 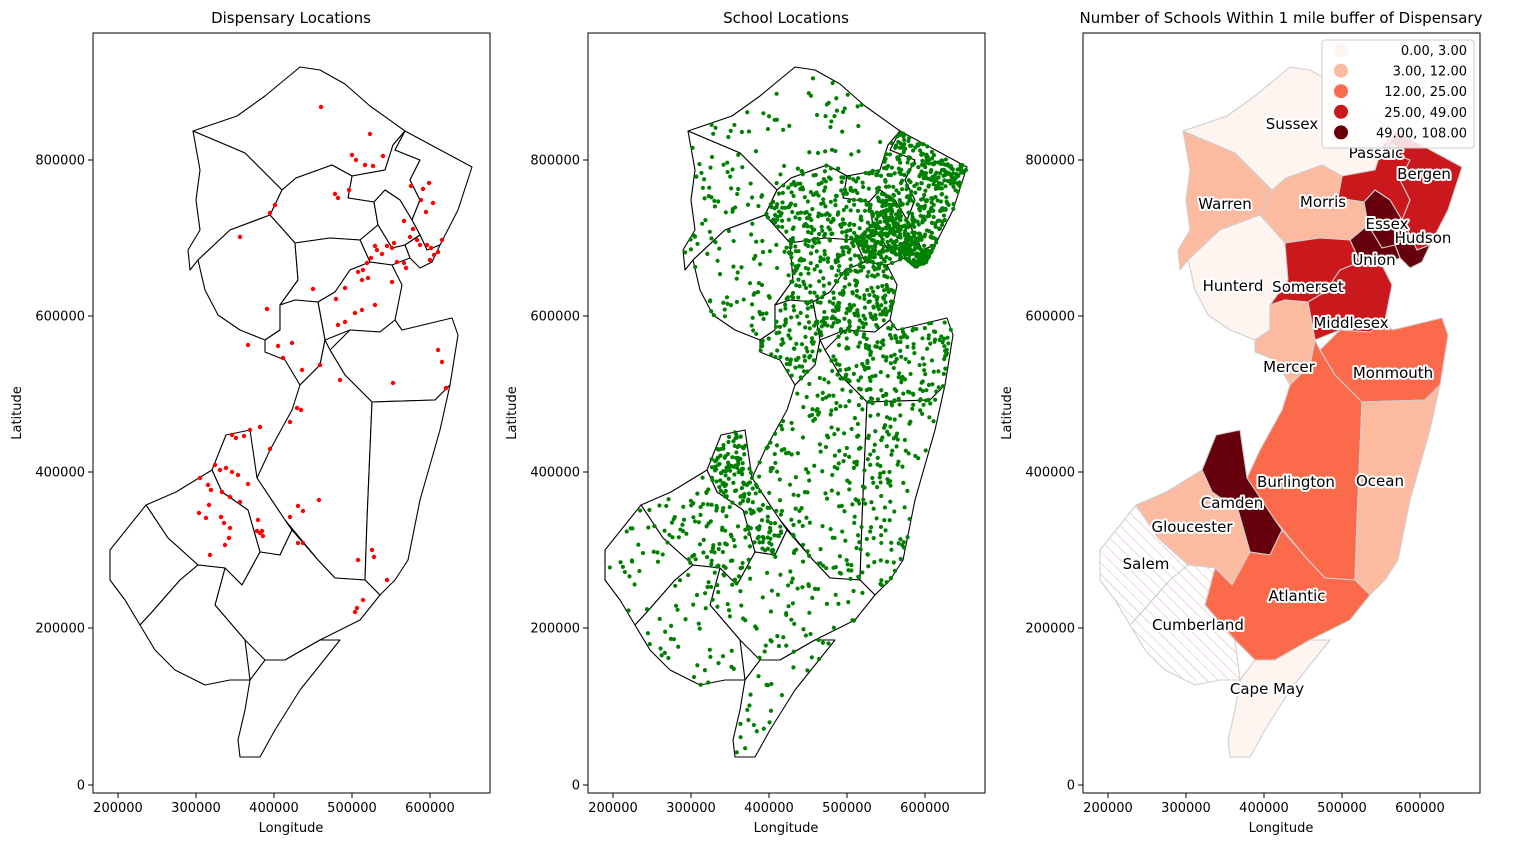 I want to click on x-tick-label: 600000, so click(x=925, y=808).